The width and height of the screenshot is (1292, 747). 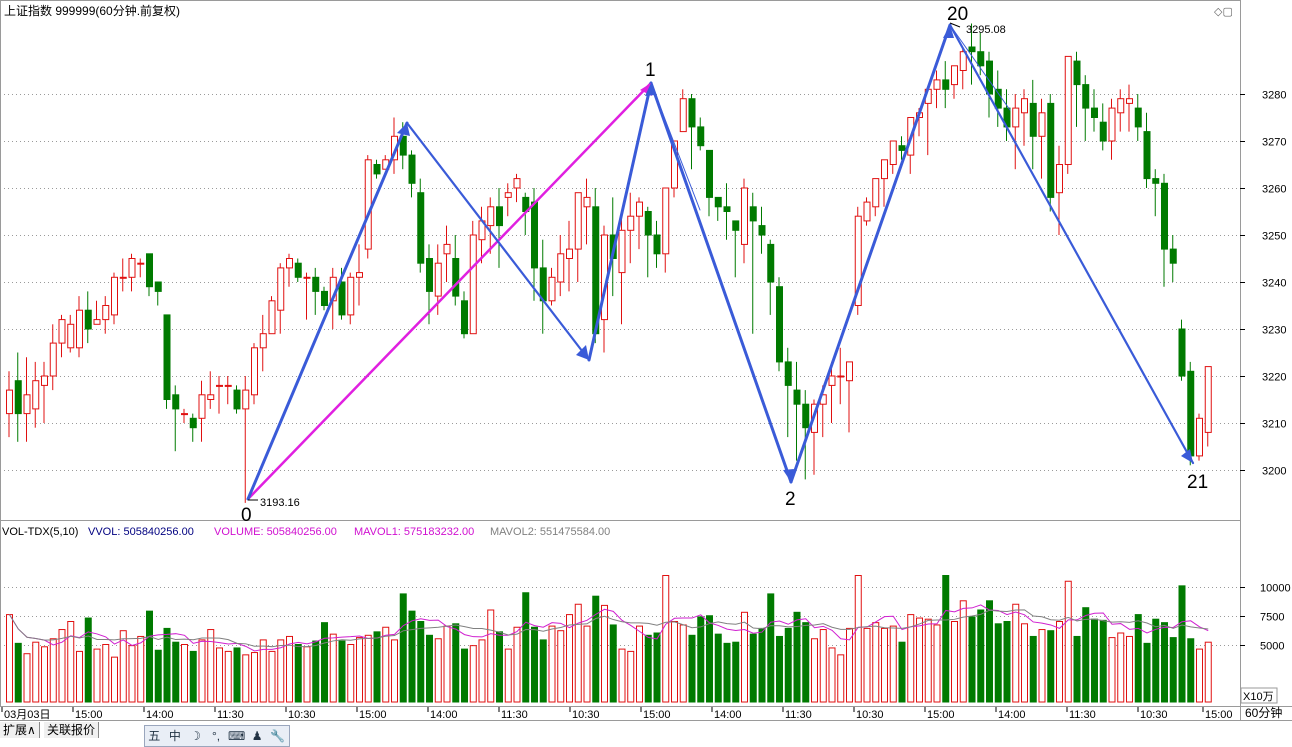 What do you see at coordinates (1263, 712) in the screenshot?
I see `period-label: 60分钟` at bounding box center [1263, 712].